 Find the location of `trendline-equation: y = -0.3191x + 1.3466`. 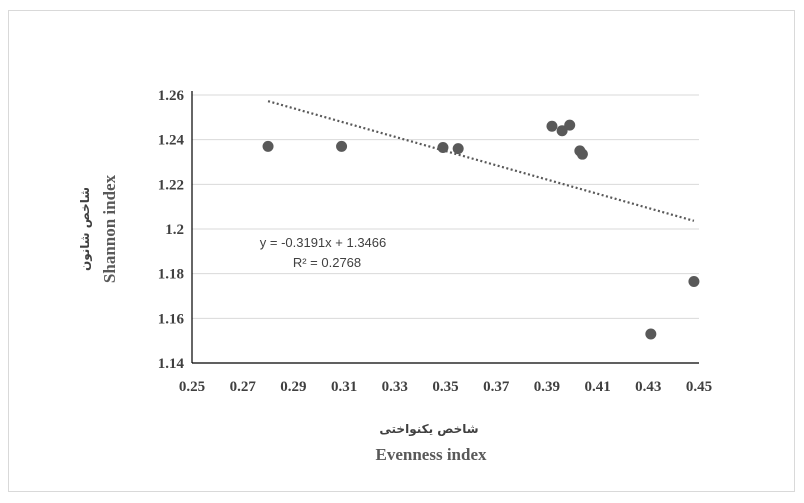

trendline-equation: y = -0.3191x + 1.3466 is located at coordinates (323, 242).